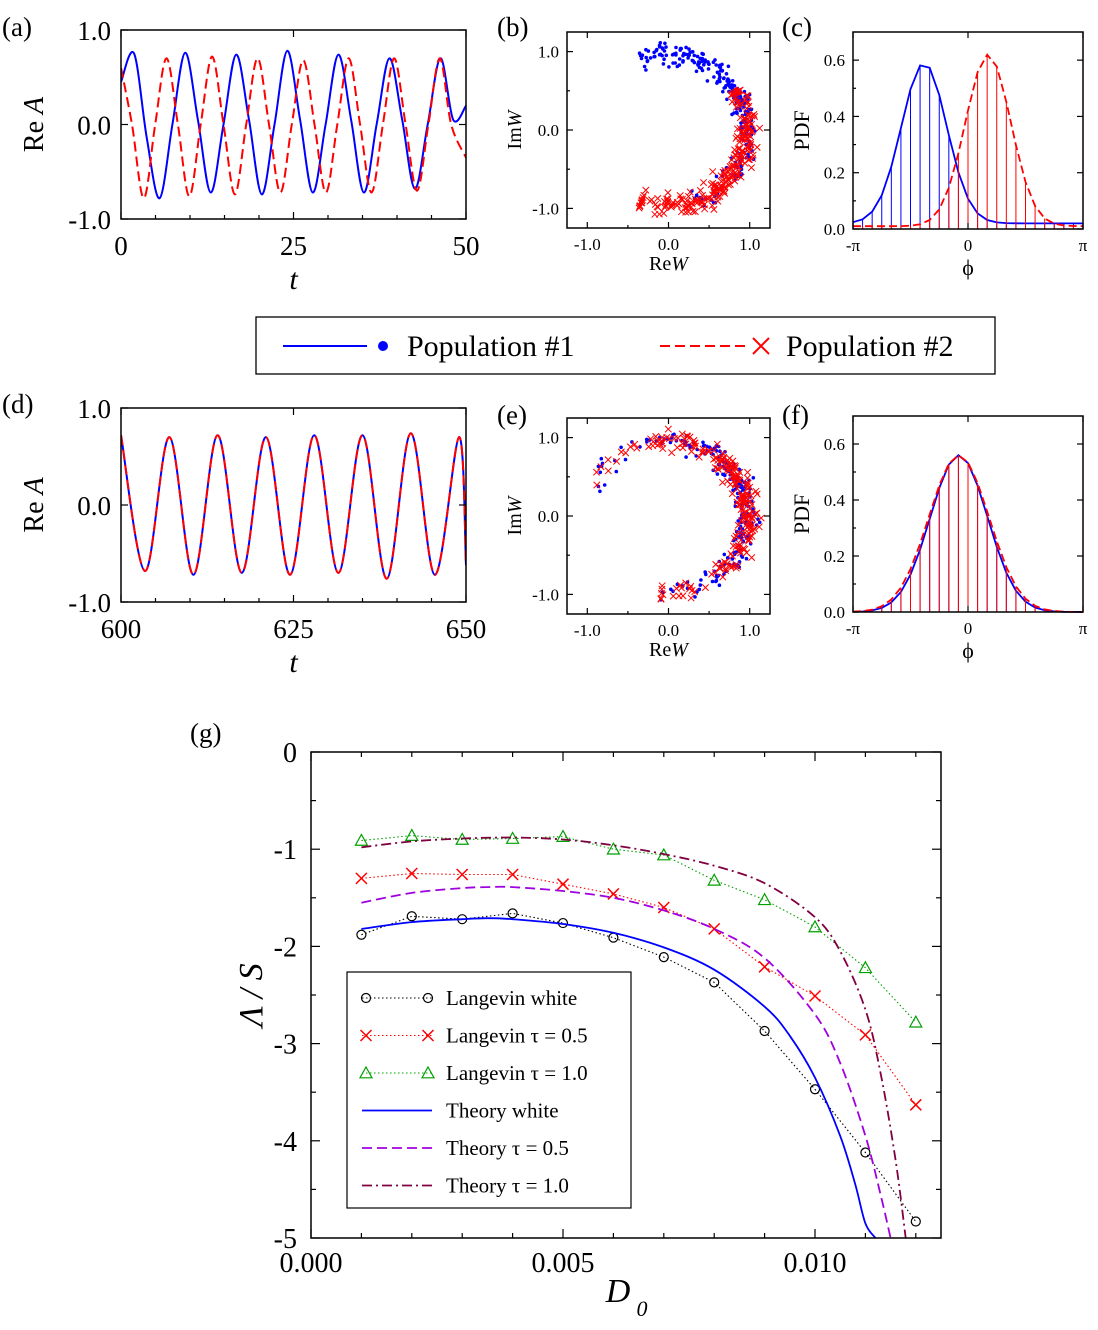 Image resolution: width=1098 pixels, height=1330 pixels. I want to click on x-tick-label: 625, so click(293, 629).